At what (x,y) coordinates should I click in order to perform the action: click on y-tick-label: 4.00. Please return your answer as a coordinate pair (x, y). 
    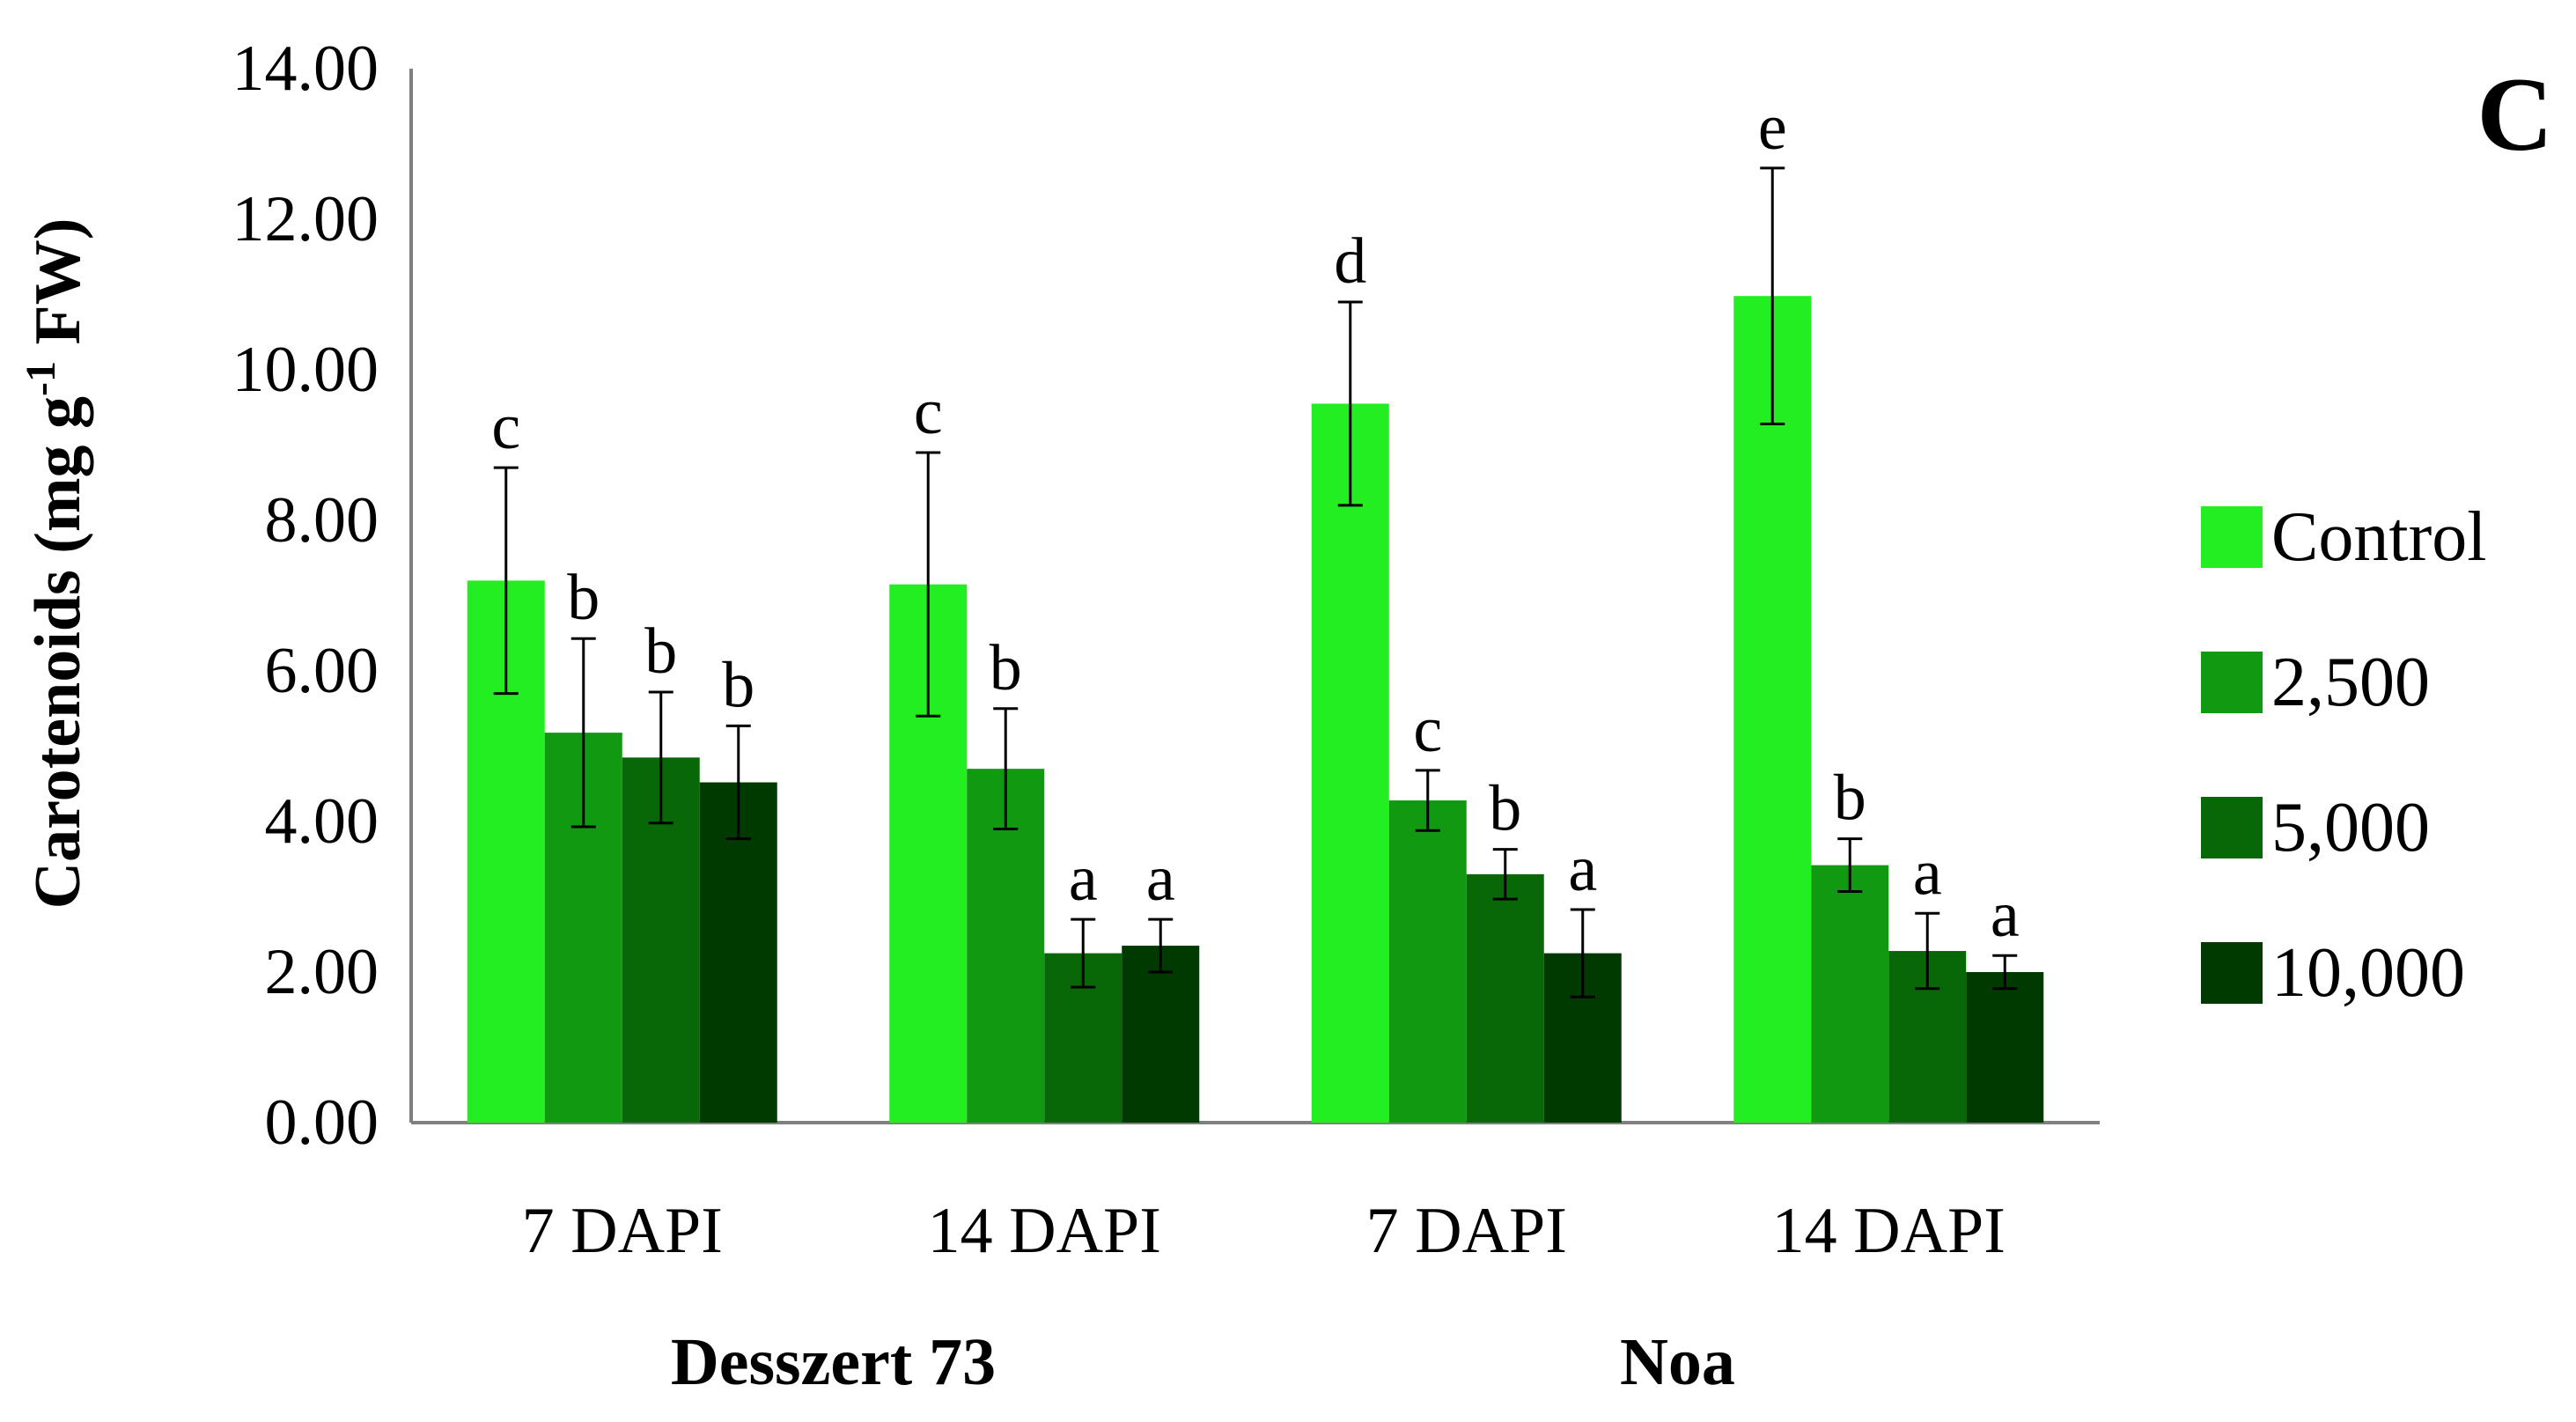
    Looking at the image, I should click on (322, 821).